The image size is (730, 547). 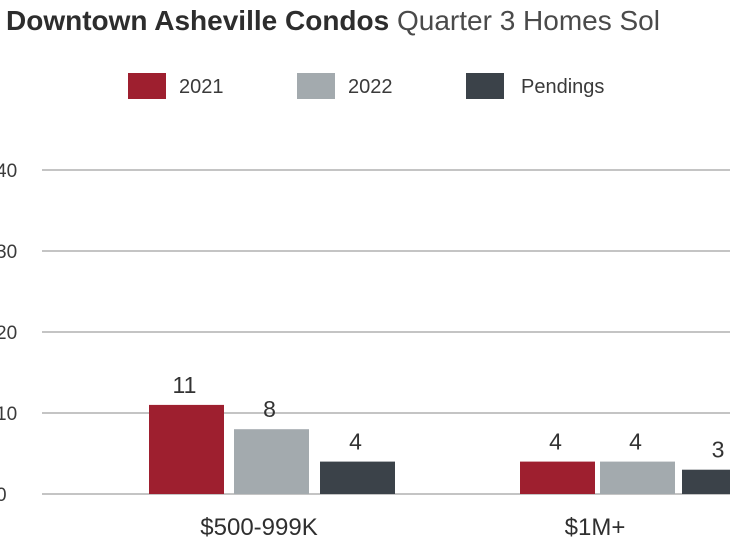 What do you see at coordinates (595, 527) in the screenshot?
I see `x-category-label: $1M+` at bounding box center [595, 527].